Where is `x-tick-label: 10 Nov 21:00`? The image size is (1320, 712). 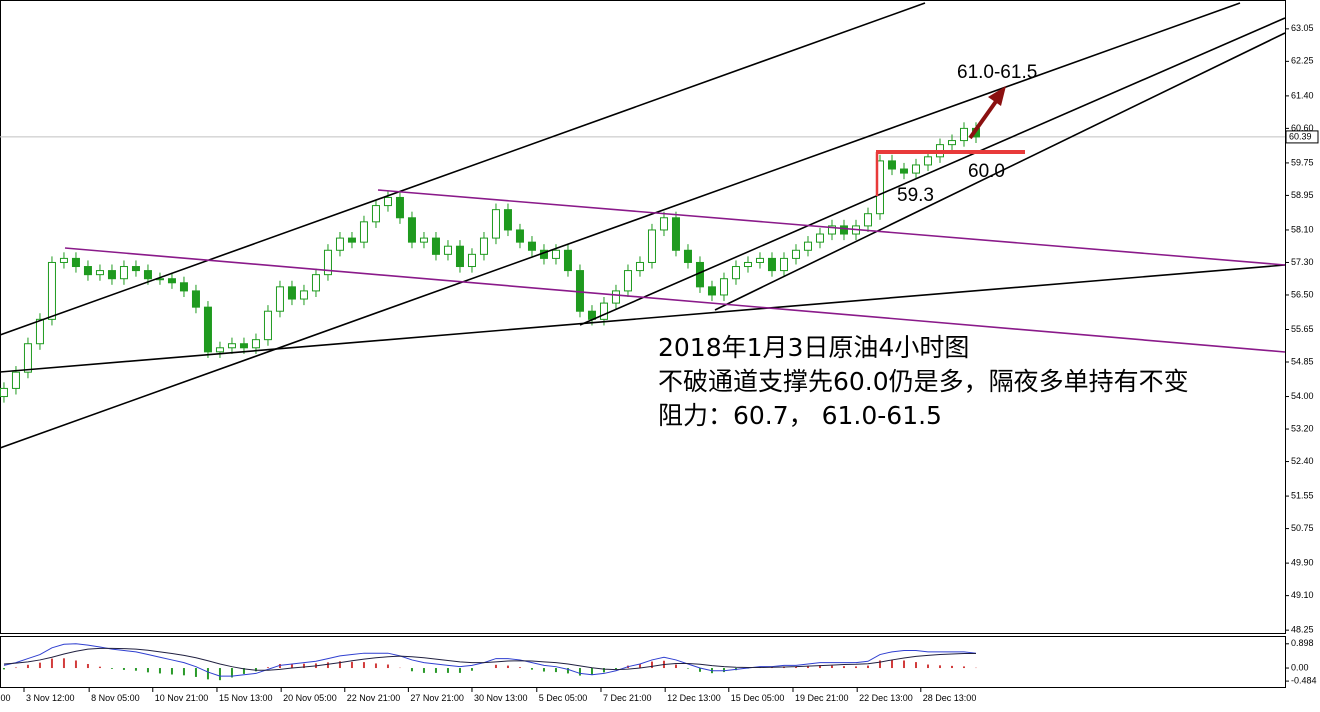 x-tick-label: 10 Nov 21:00 is located at coordinates (182, 698).